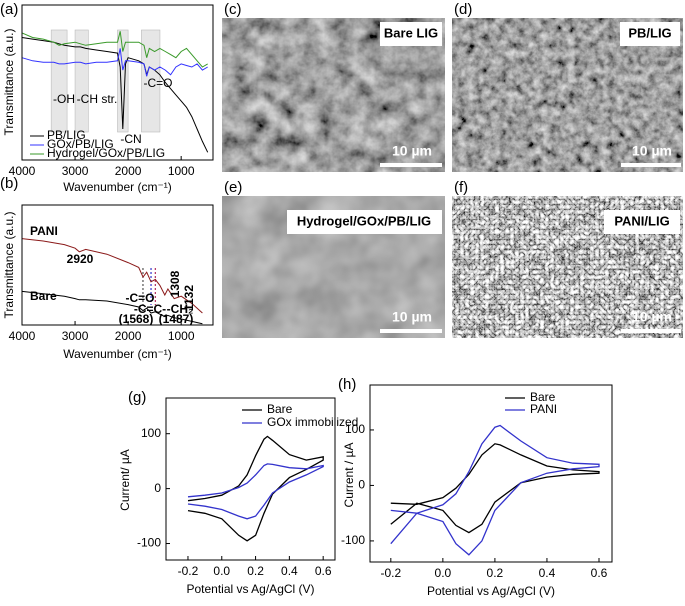  What do you see at coordinates (66, 135) in the screenshot?
I see `legend-label: PB/LIG` at bounding box center [66, 135].